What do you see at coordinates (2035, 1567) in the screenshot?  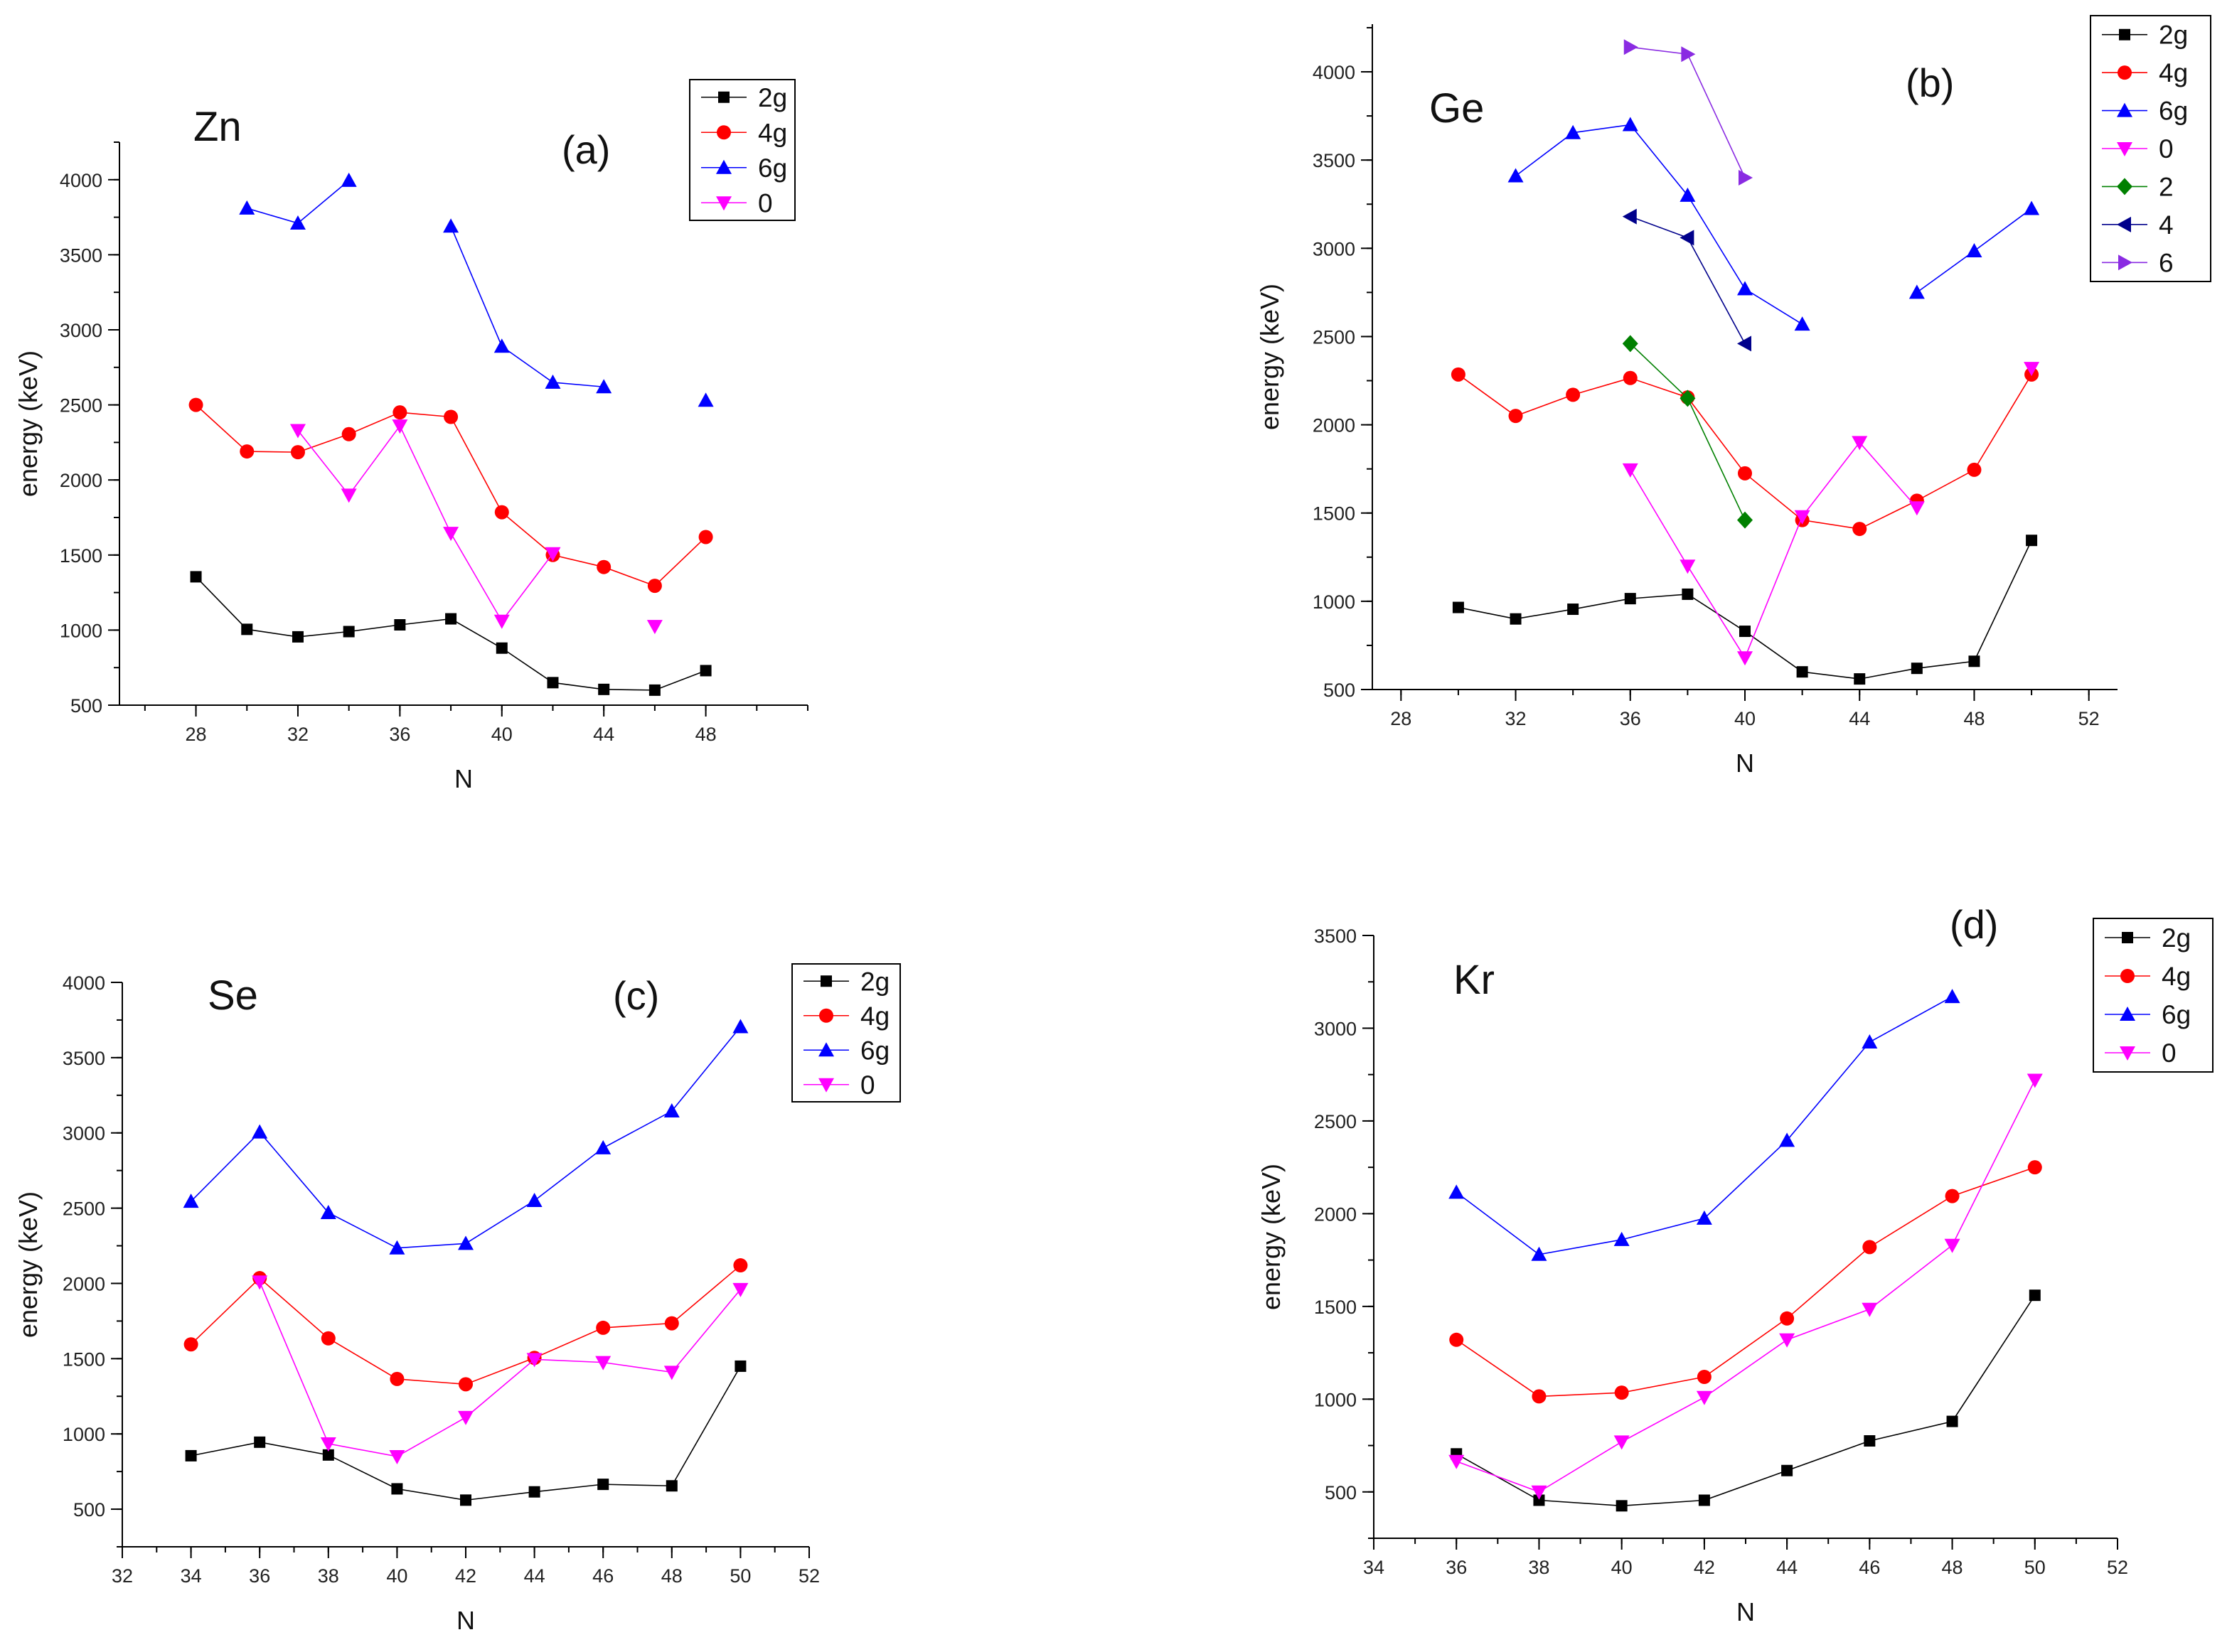 I see `x-tick-label: 50` at bounding box center [2035, 1567].